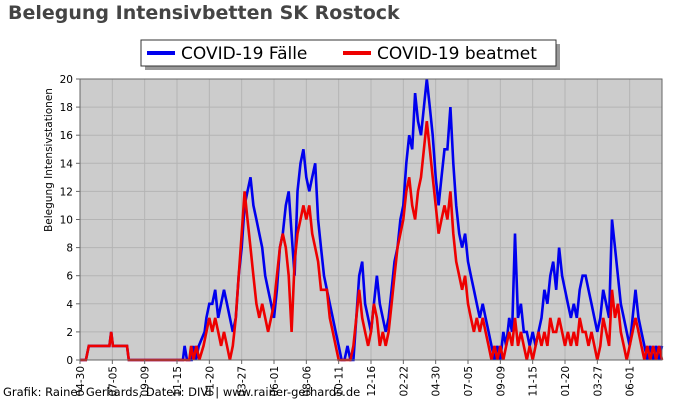 This screenshot has width=700, height=400. What do you see at coordinates (350, 54) in the screenshot?
I see `legend: COVID-19 Fälle COVID-19 beatmet` at bounding box center [350, 54].